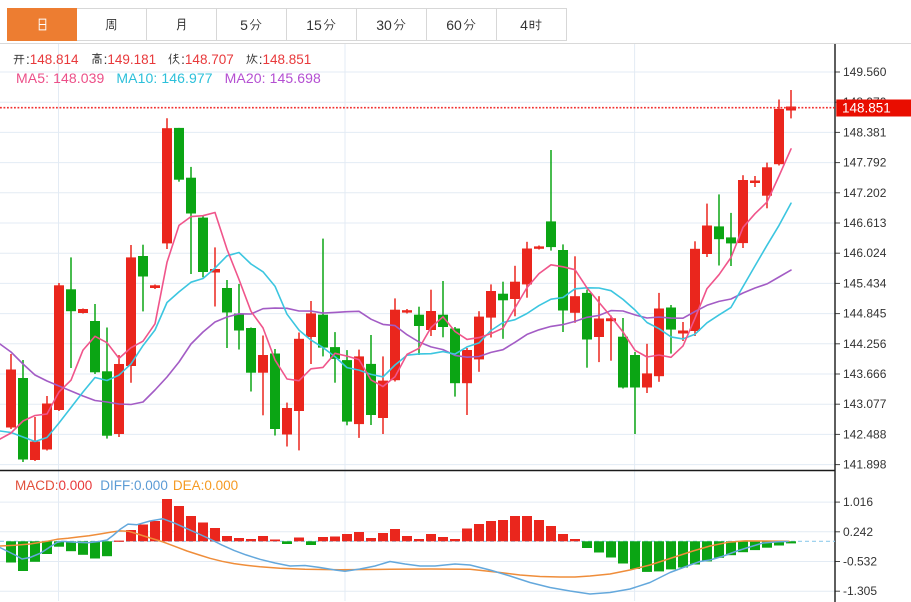 The width and height of the screenshot is (911, 602). What do you see at coordinates (865, 404) in the screenshot?
I see `svg-text: 143.077` at bounding box center [865, 404].